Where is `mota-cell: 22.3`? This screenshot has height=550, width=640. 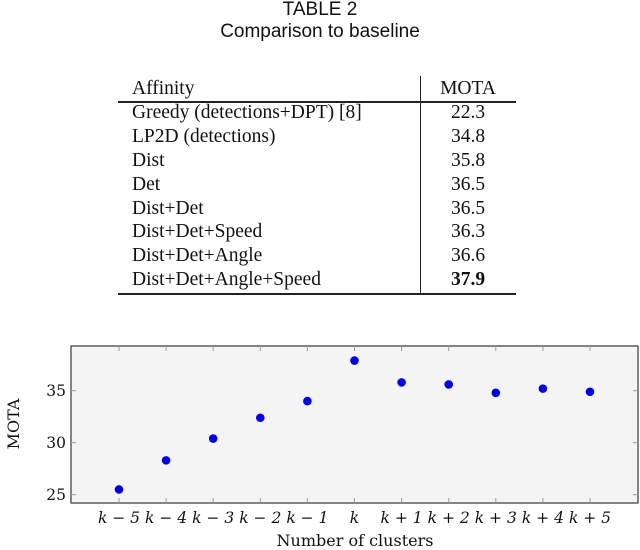 mota-cell: 22.3 is located at coordinates (468, 112).